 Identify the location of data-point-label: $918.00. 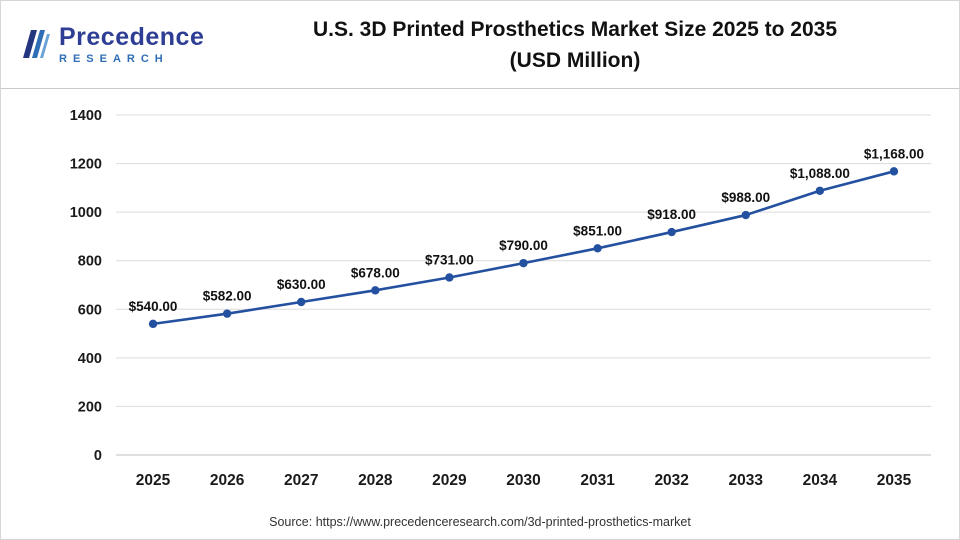
(671, 214).